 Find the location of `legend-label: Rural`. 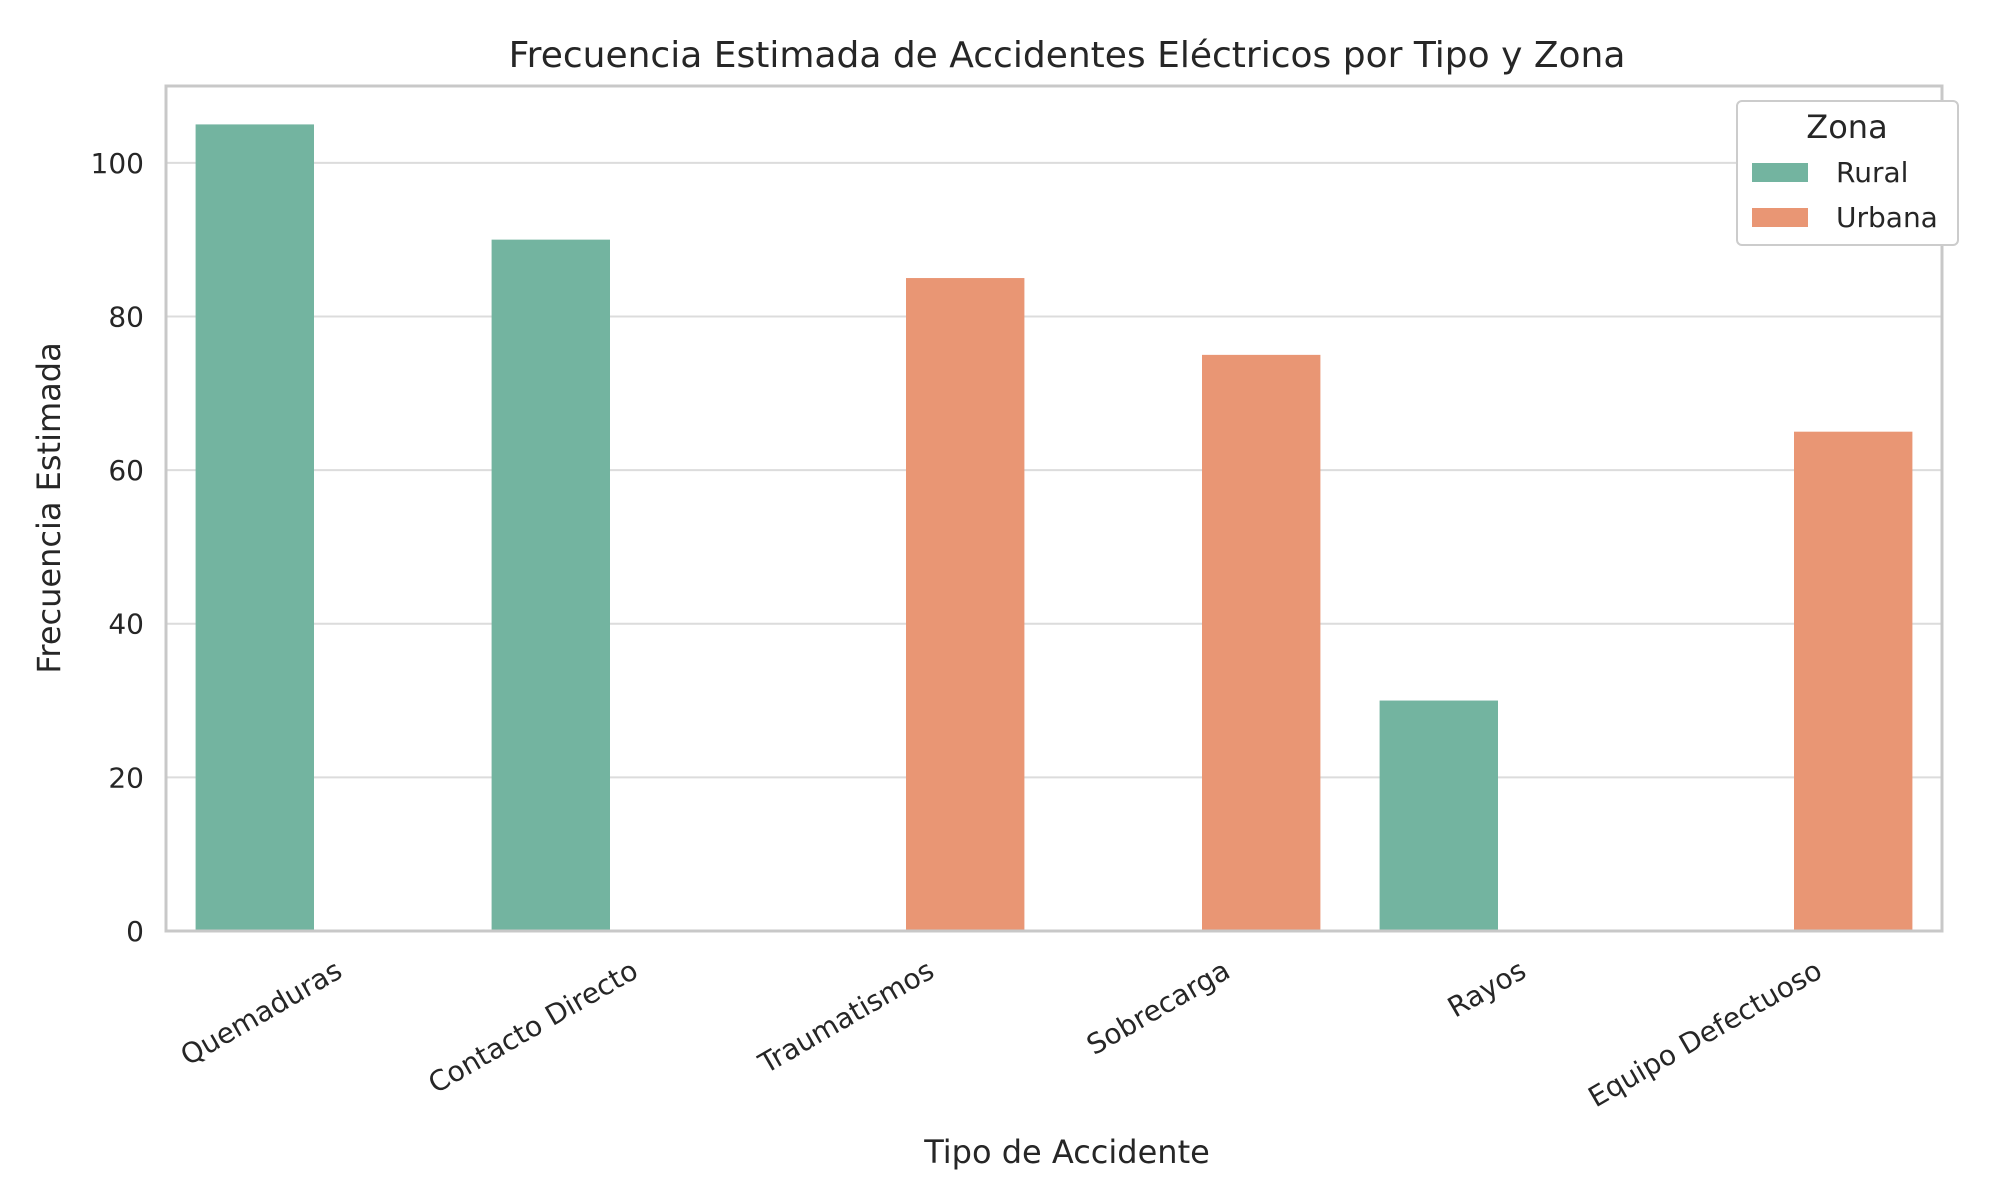

legend-label: Rural is located at coordinates (1872, 172).